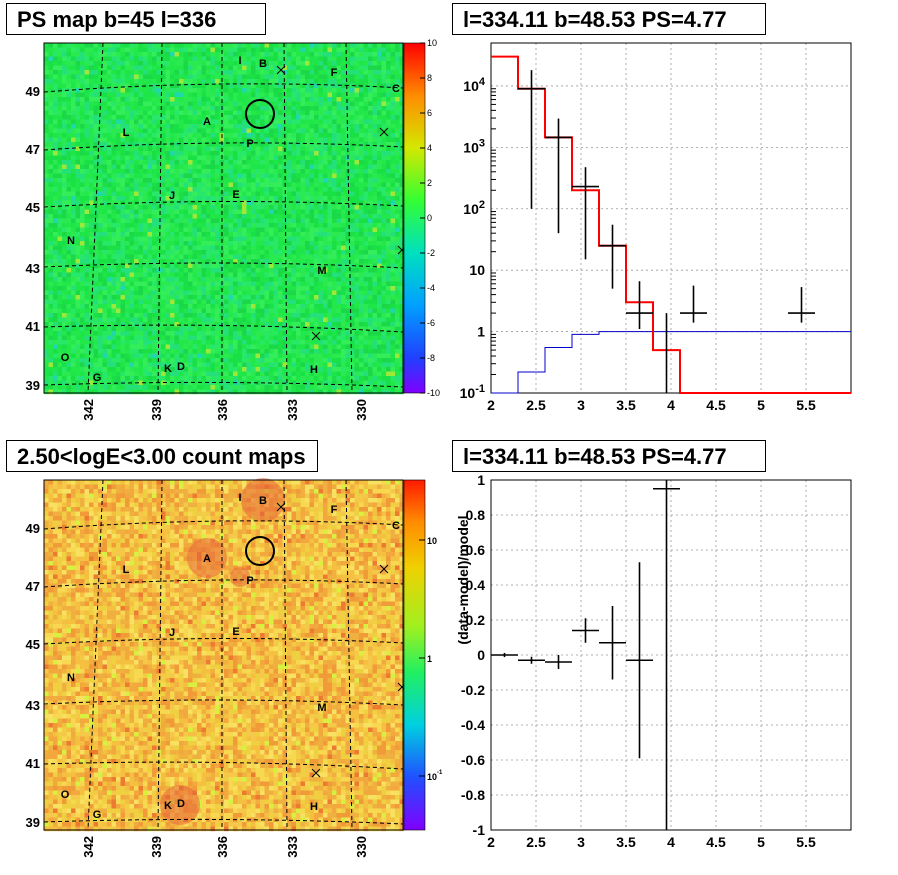  I want to click on source-label-D: D, so click(181, 367).